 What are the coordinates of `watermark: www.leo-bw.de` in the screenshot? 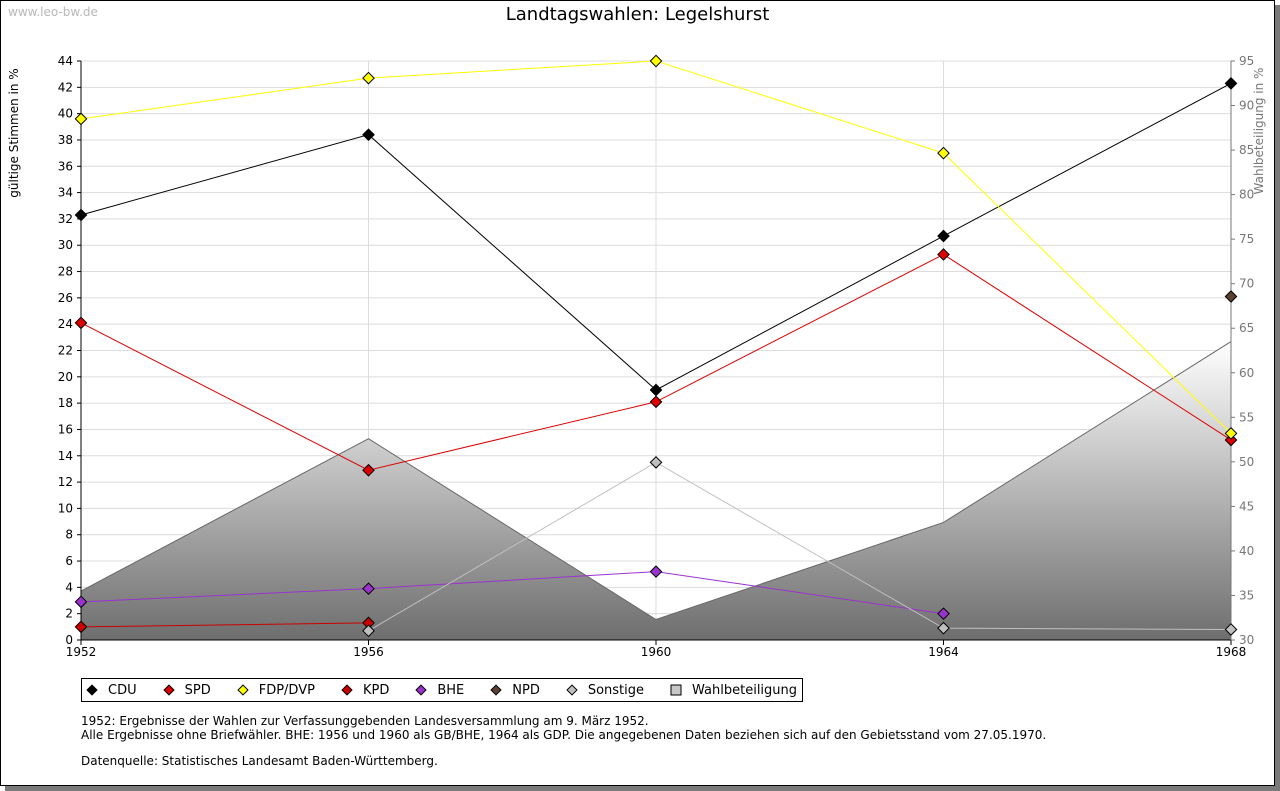 It's located at (53, 12).